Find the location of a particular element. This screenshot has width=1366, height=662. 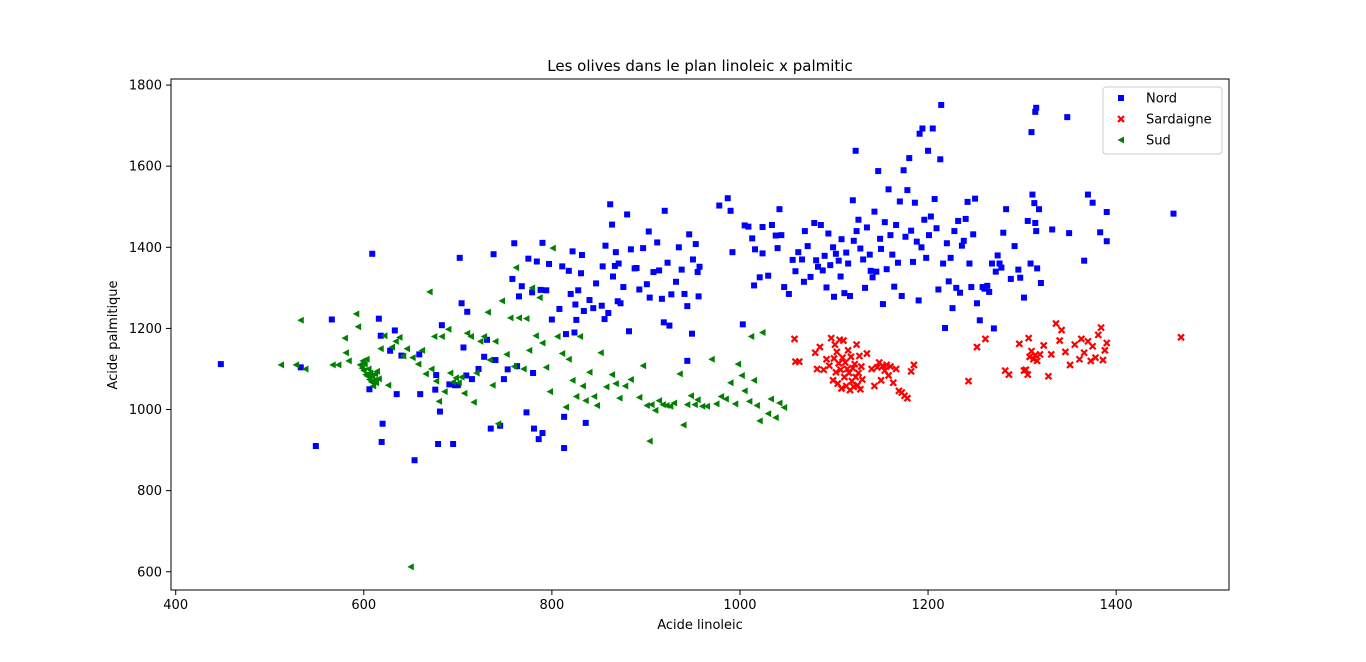

y-tick-label: 1200 is located at coordinates (145, 329).